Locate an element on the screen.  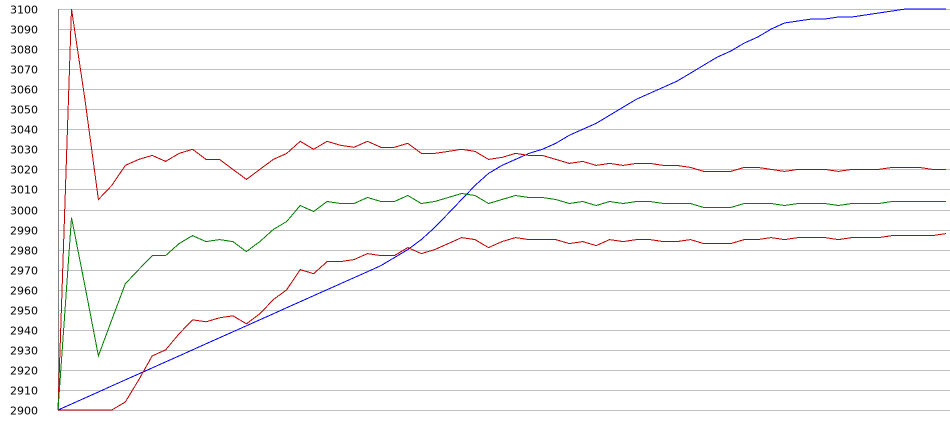
y-tick-label: 2930 is located at coordinates (24, 351).